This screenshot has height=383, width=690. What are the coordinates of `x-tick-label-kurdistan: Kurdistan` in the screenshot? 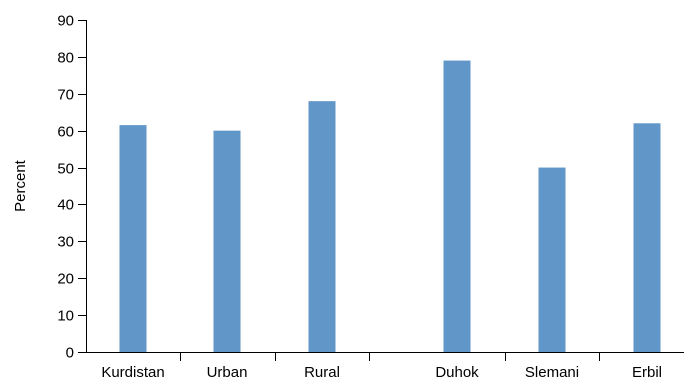 It's located at (132, 372).